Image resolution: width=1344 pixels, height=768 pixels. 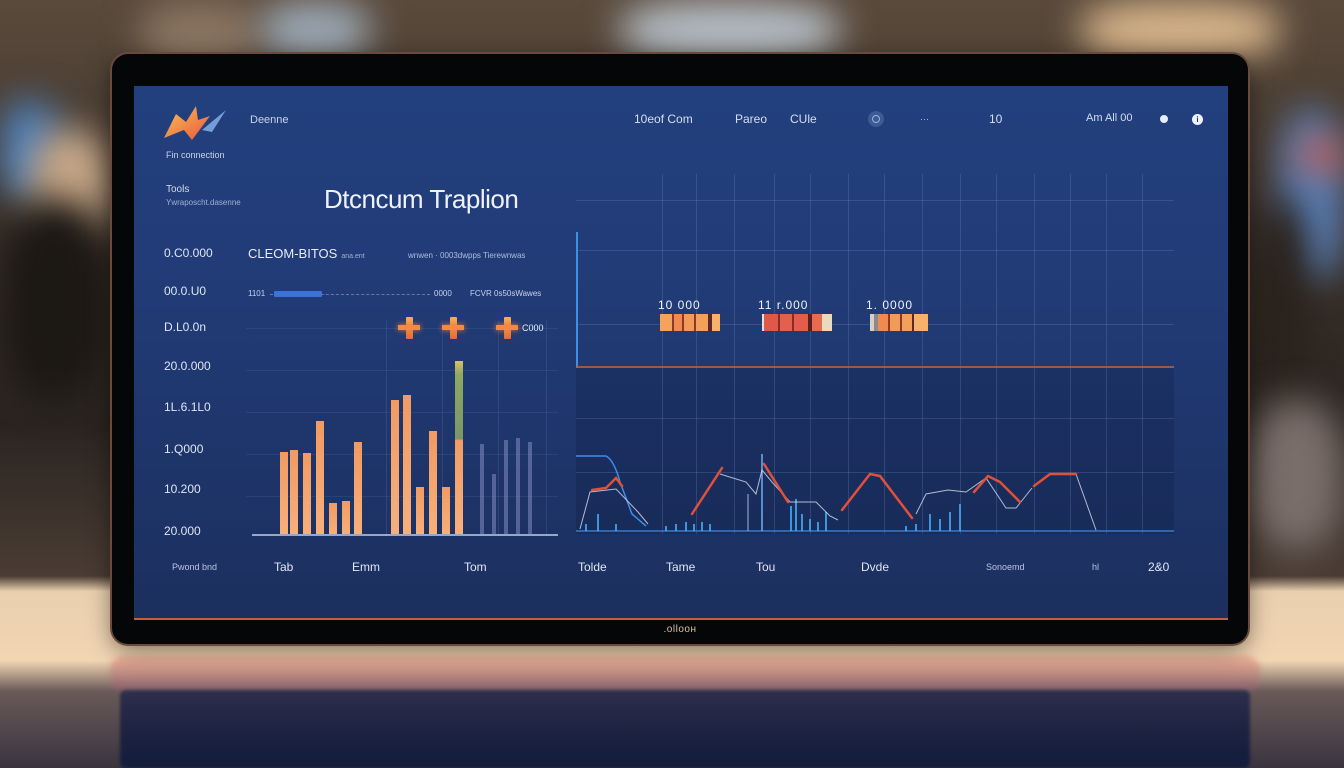 I want to click on app-subtitle: Fin connection, so click(x=195, y=155).